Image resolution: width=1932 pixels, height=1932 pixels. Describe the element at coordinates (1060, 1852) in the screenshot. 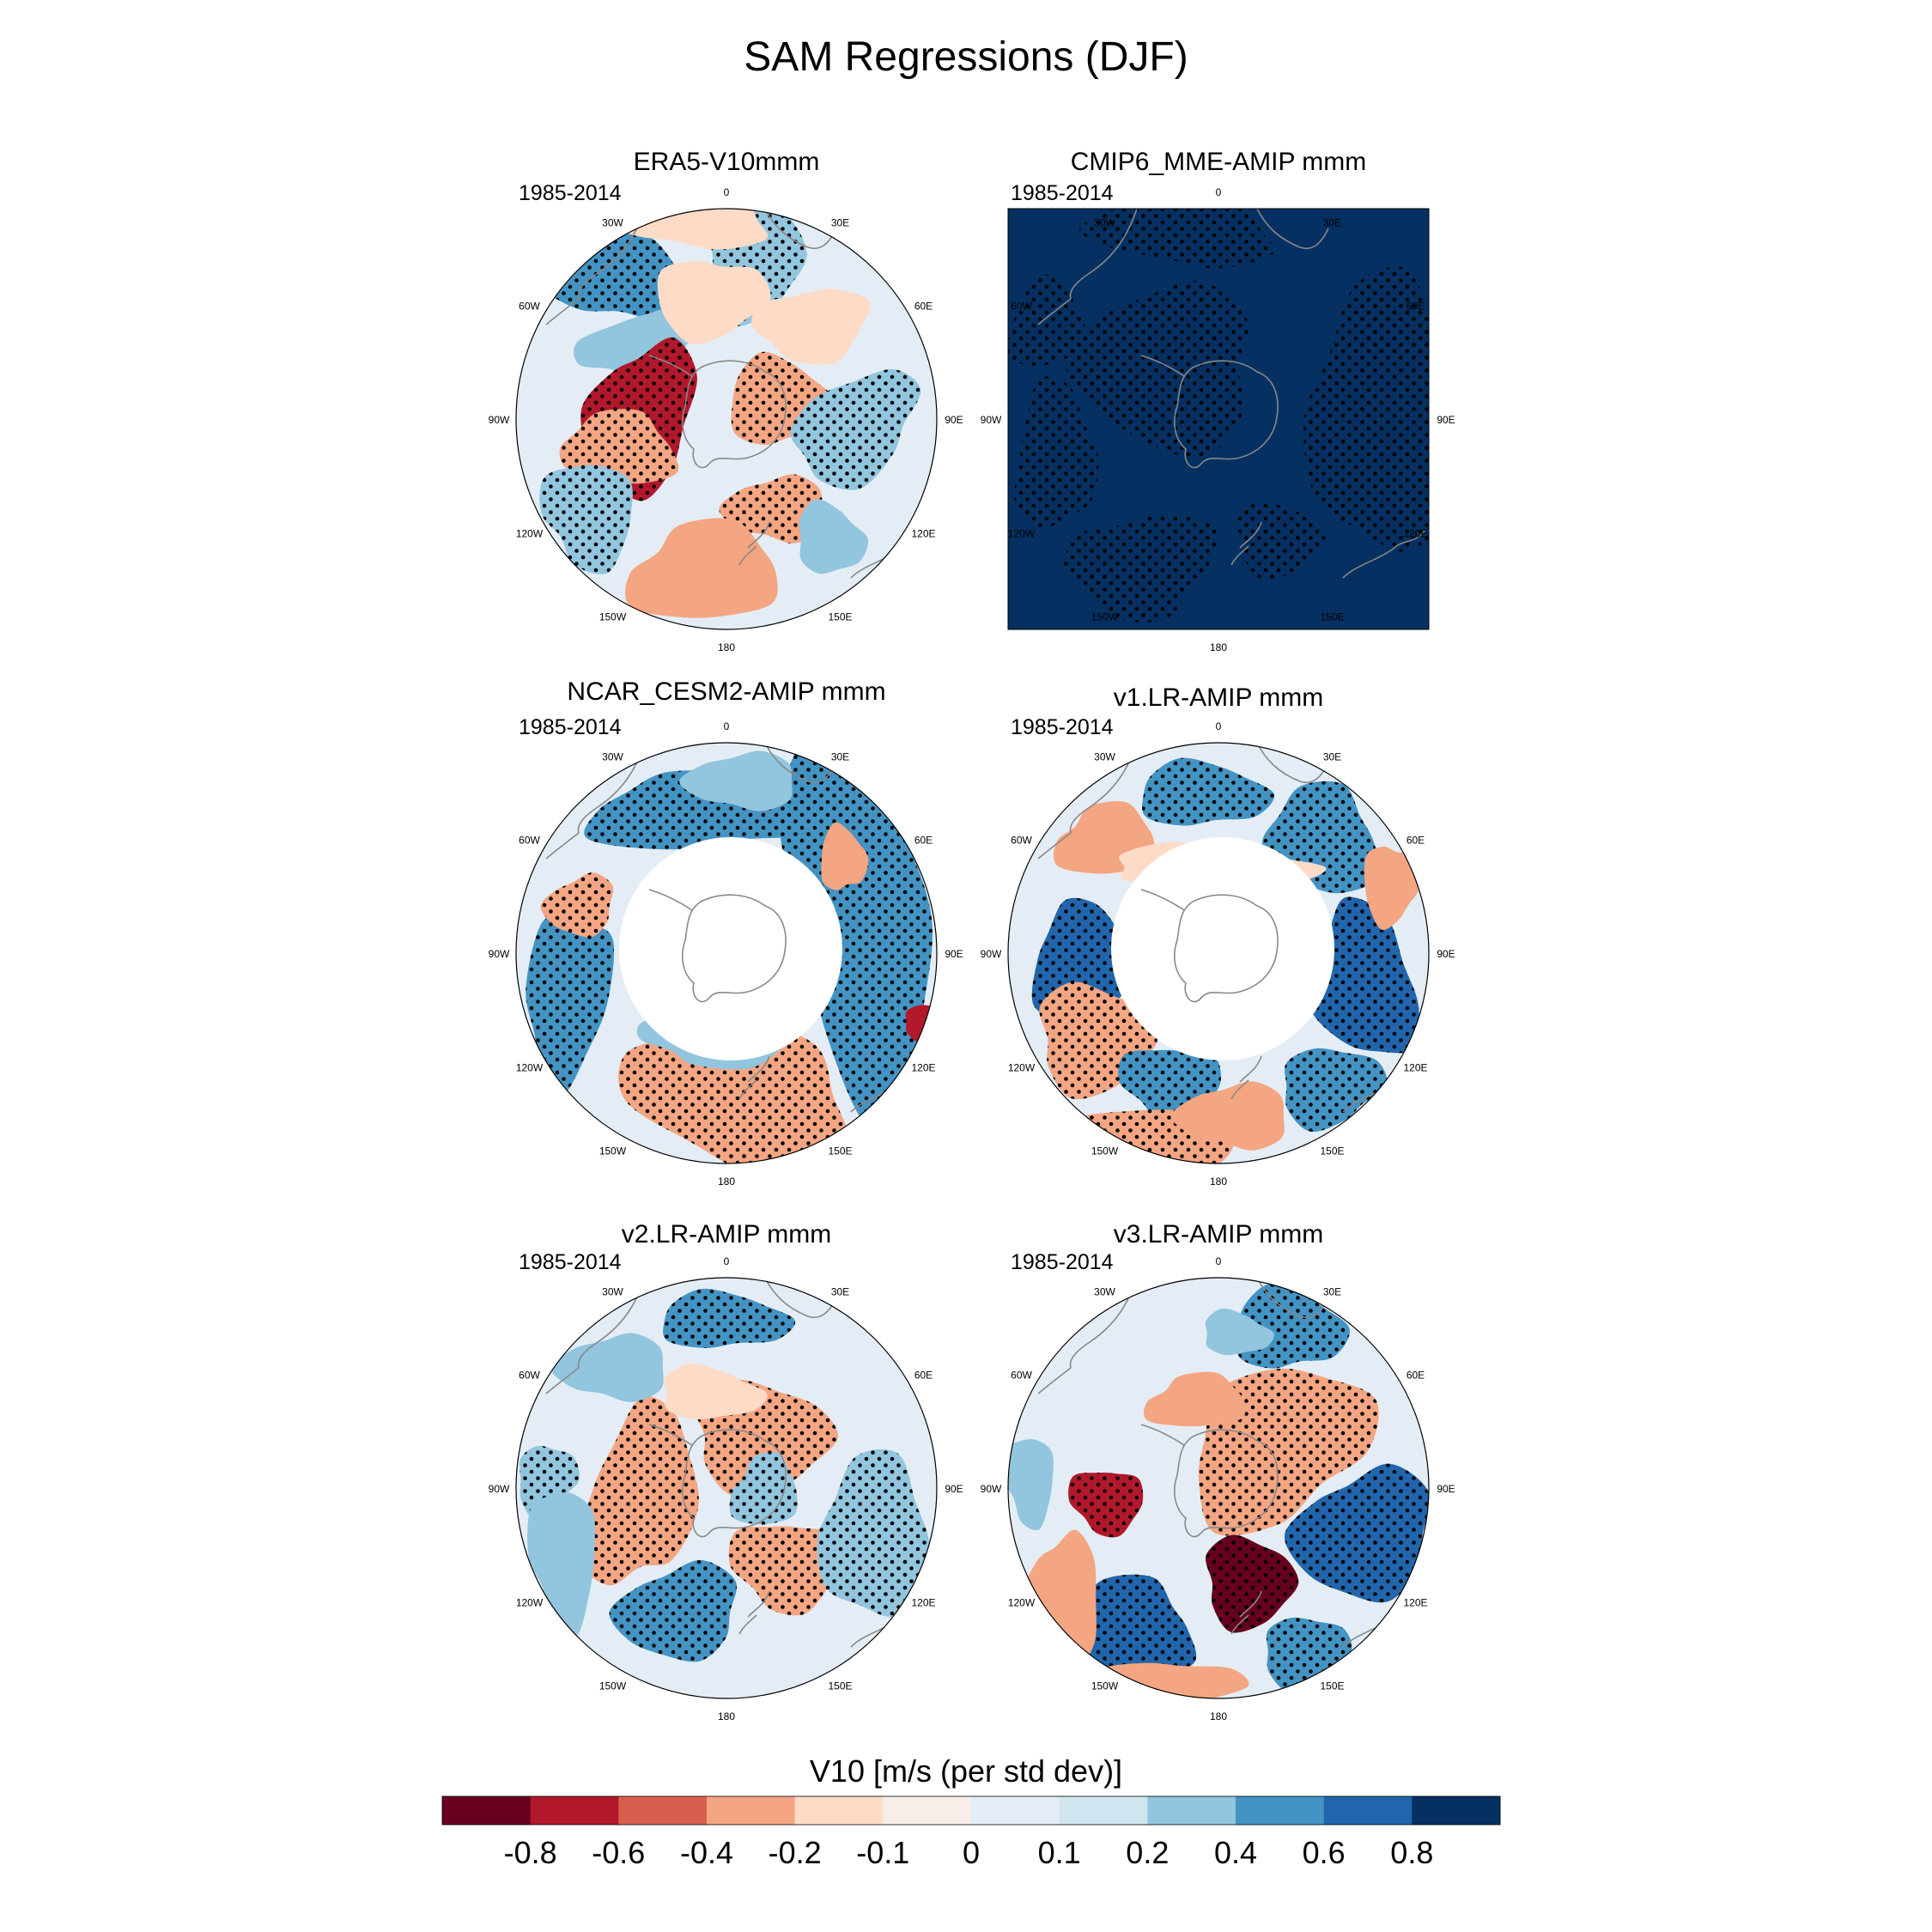

I see `colorbar-tick-label: 0.1` at that location.